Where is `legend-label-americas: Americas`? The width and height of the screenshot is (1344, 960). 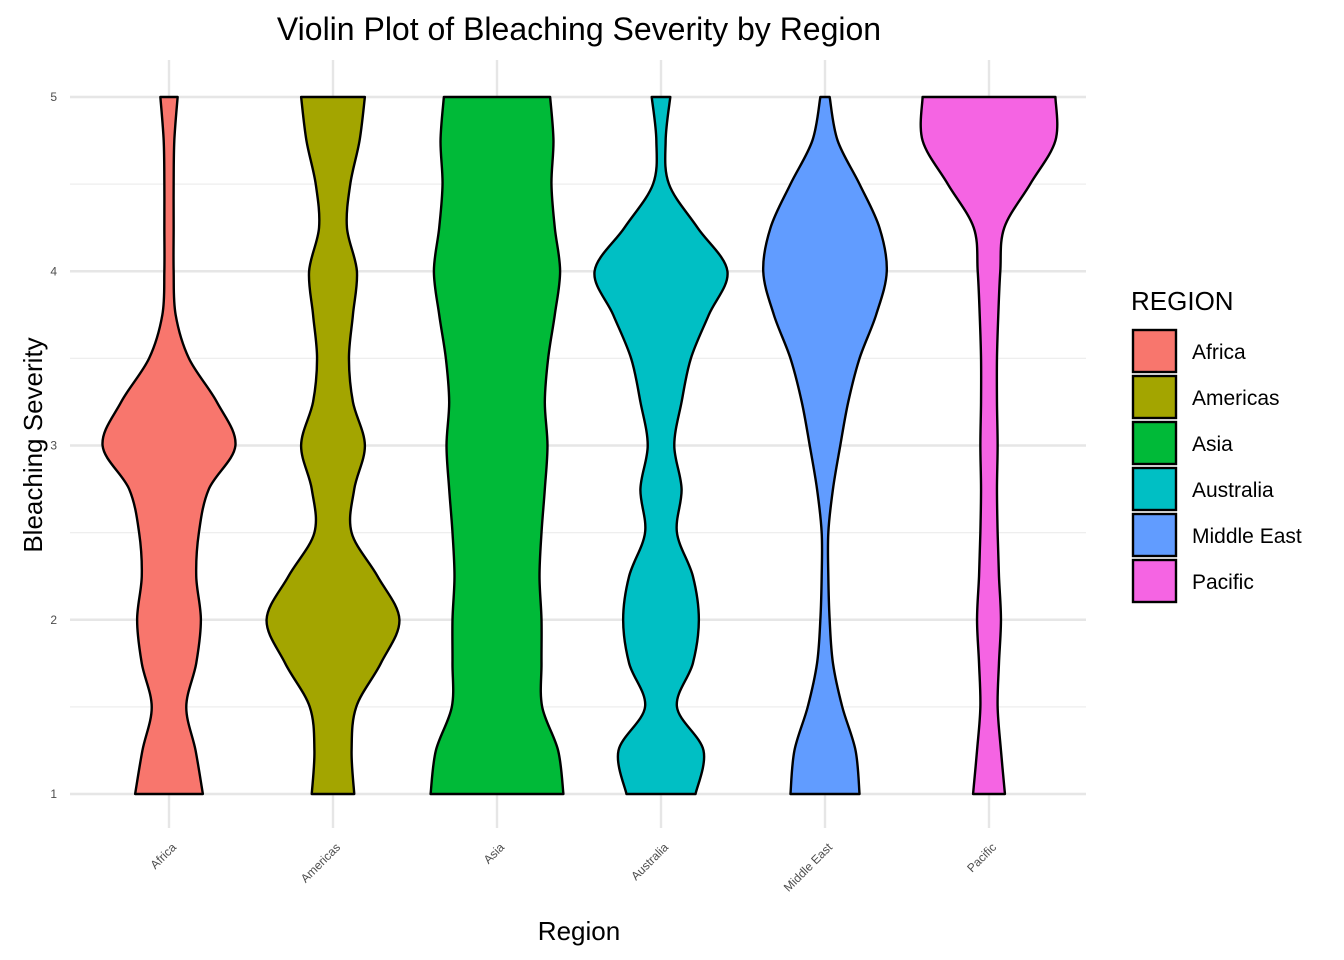 legend-label-americas: Americas is located at coordinates (1236, 398).